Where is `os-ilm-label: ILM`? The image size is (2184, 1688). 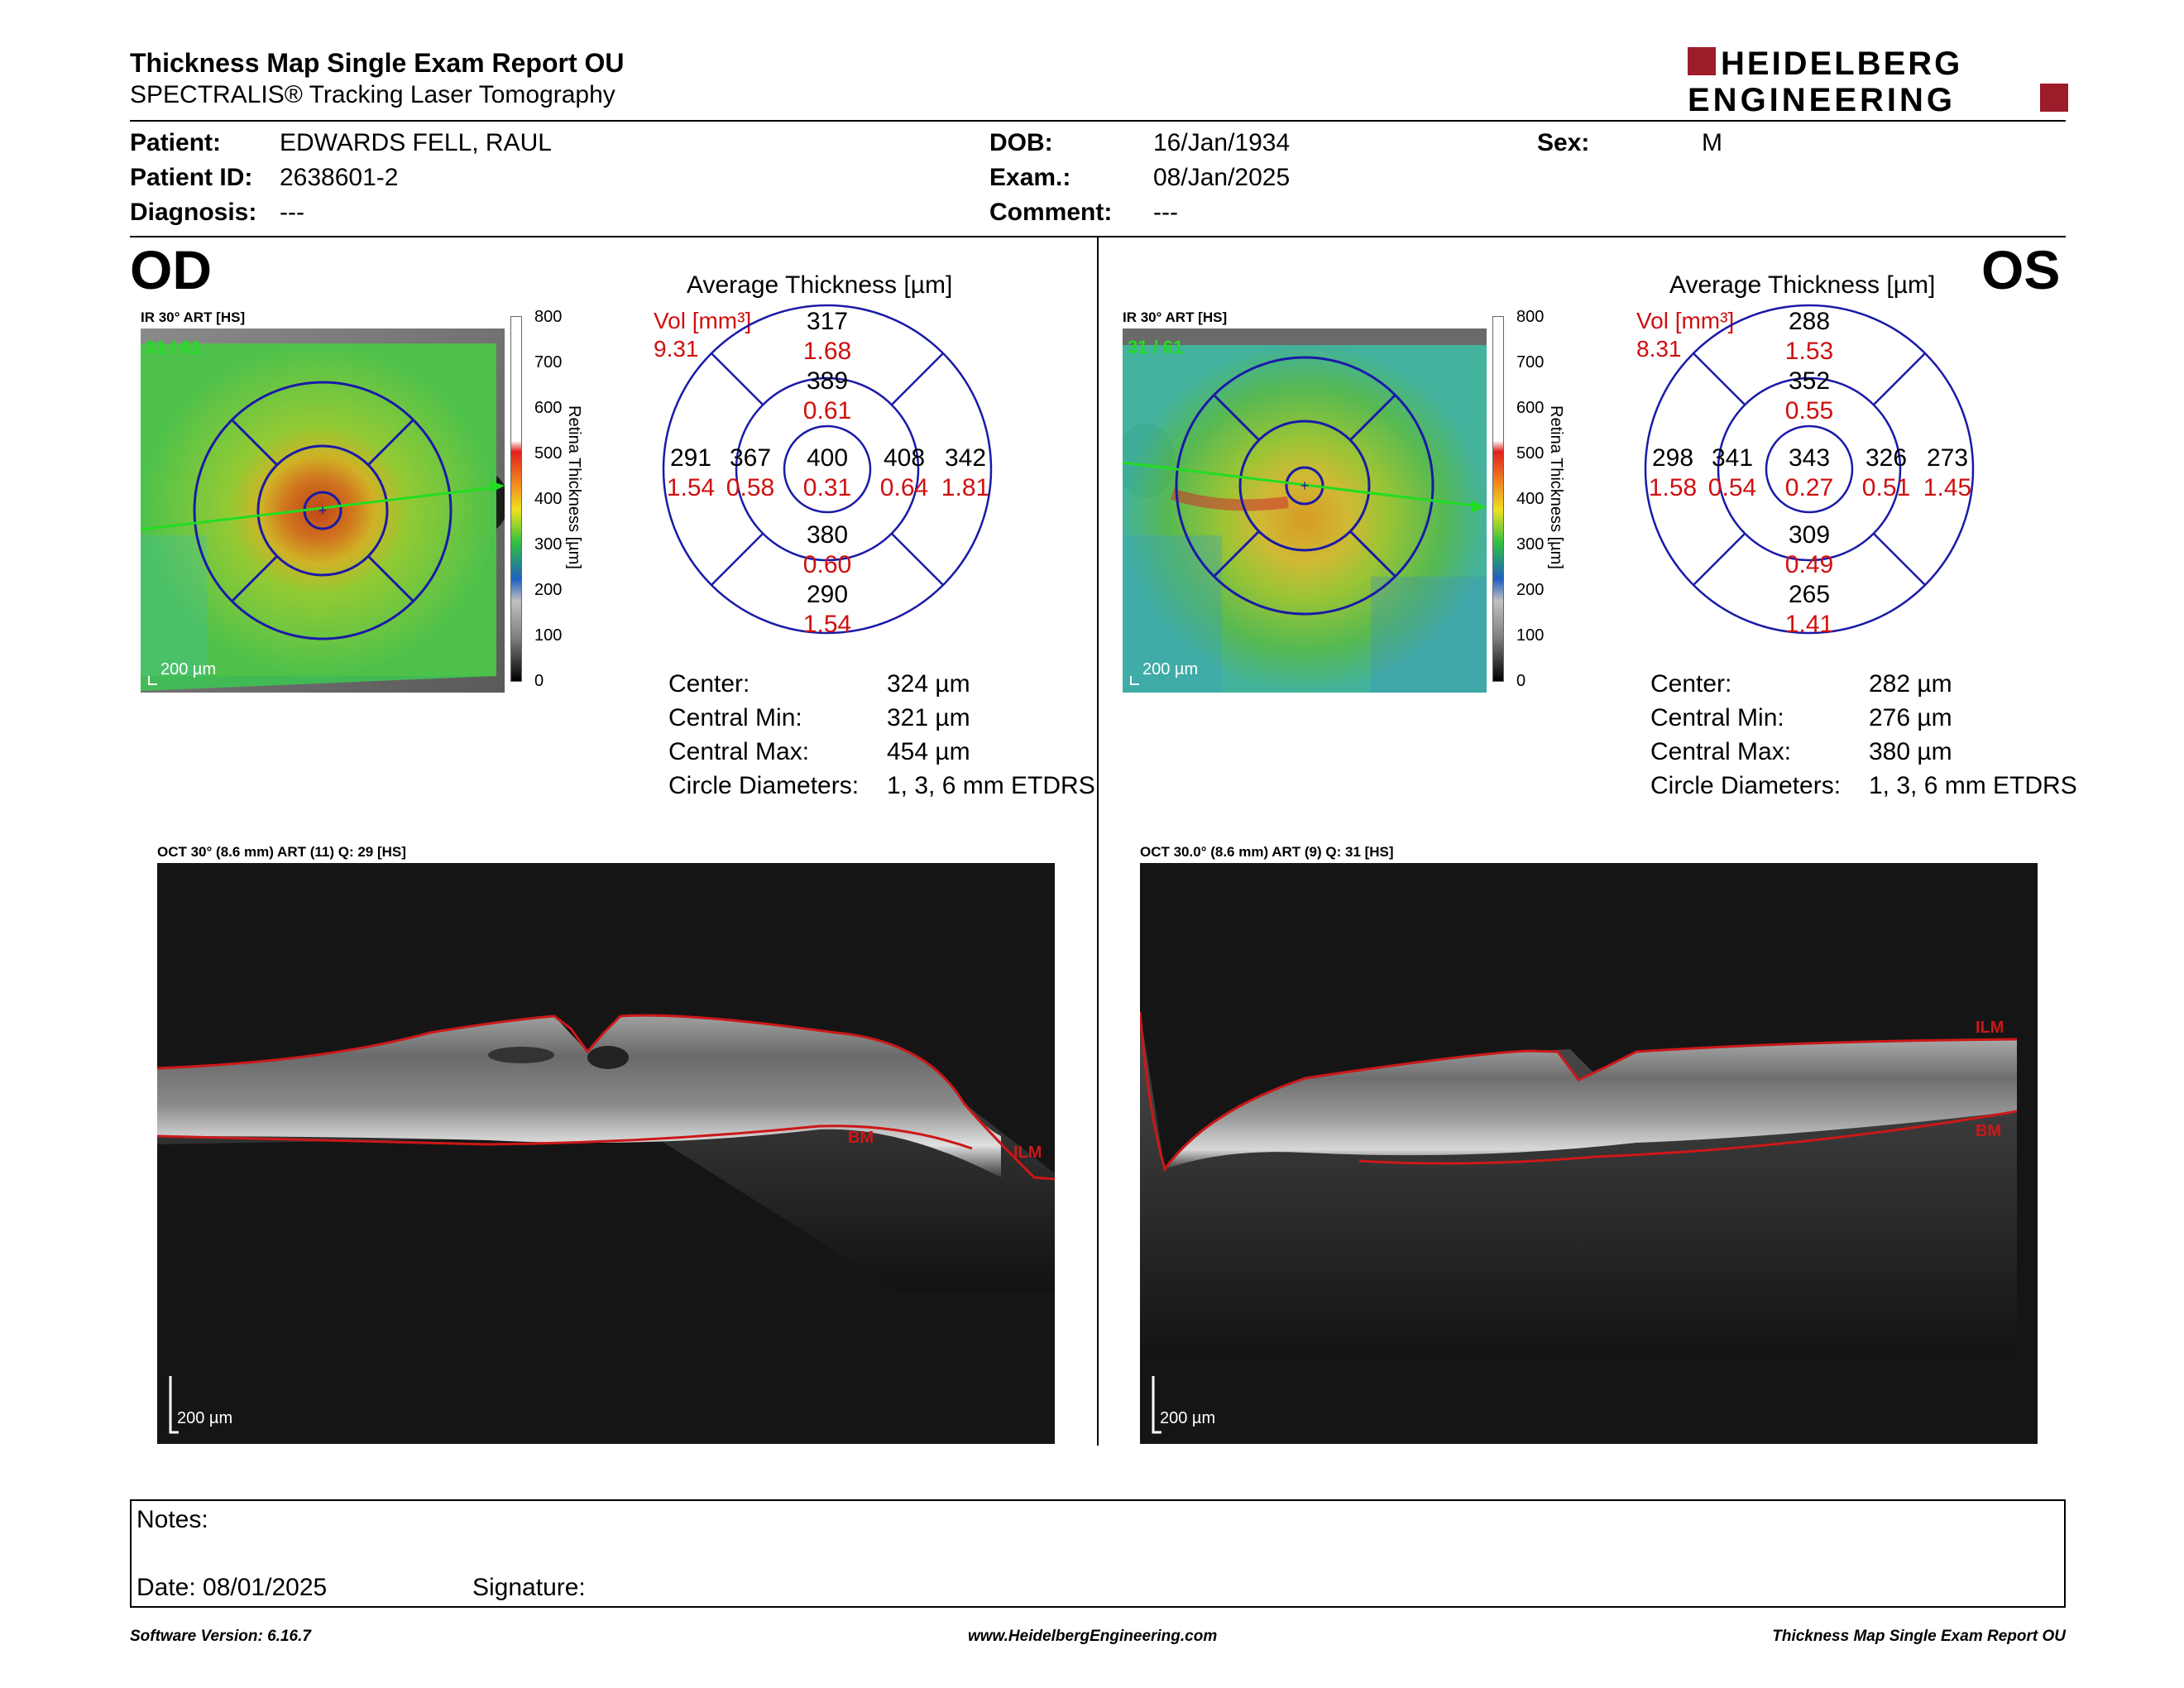 os-ilm-label: ILM is located at coordinates (1990, 1028).